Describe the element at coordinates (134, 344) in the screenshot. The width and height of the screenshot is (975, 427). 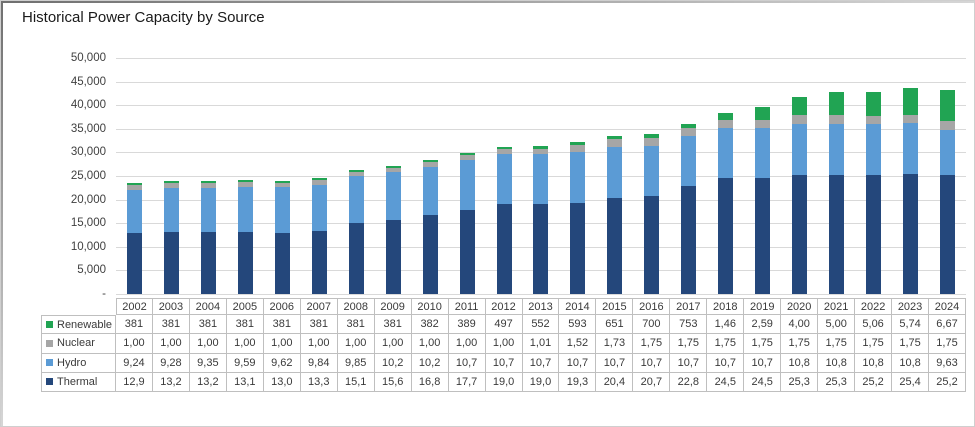
I see `table-value-cell: 1,00` at that location.